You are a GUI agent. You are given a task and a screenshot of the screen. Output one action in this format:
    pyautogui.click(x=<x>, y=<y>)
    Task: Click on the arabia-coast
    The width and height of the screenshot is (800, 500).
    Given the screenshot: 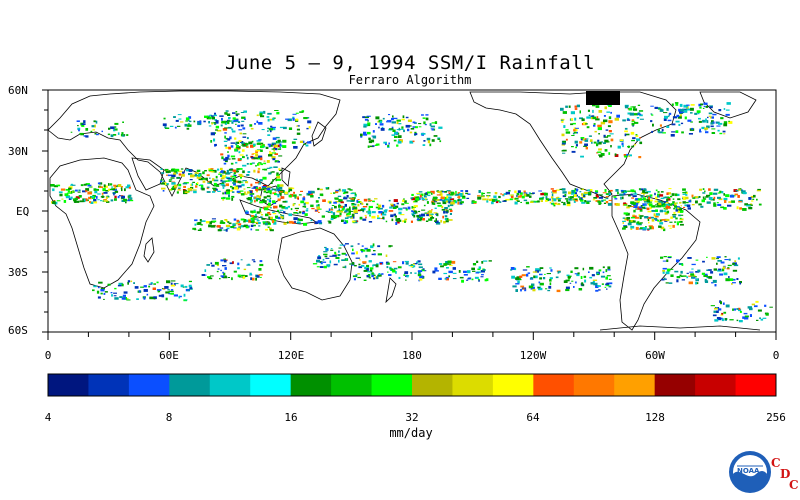 What is the action you would take?
    pyautogui.click(x=148, y=174)
    